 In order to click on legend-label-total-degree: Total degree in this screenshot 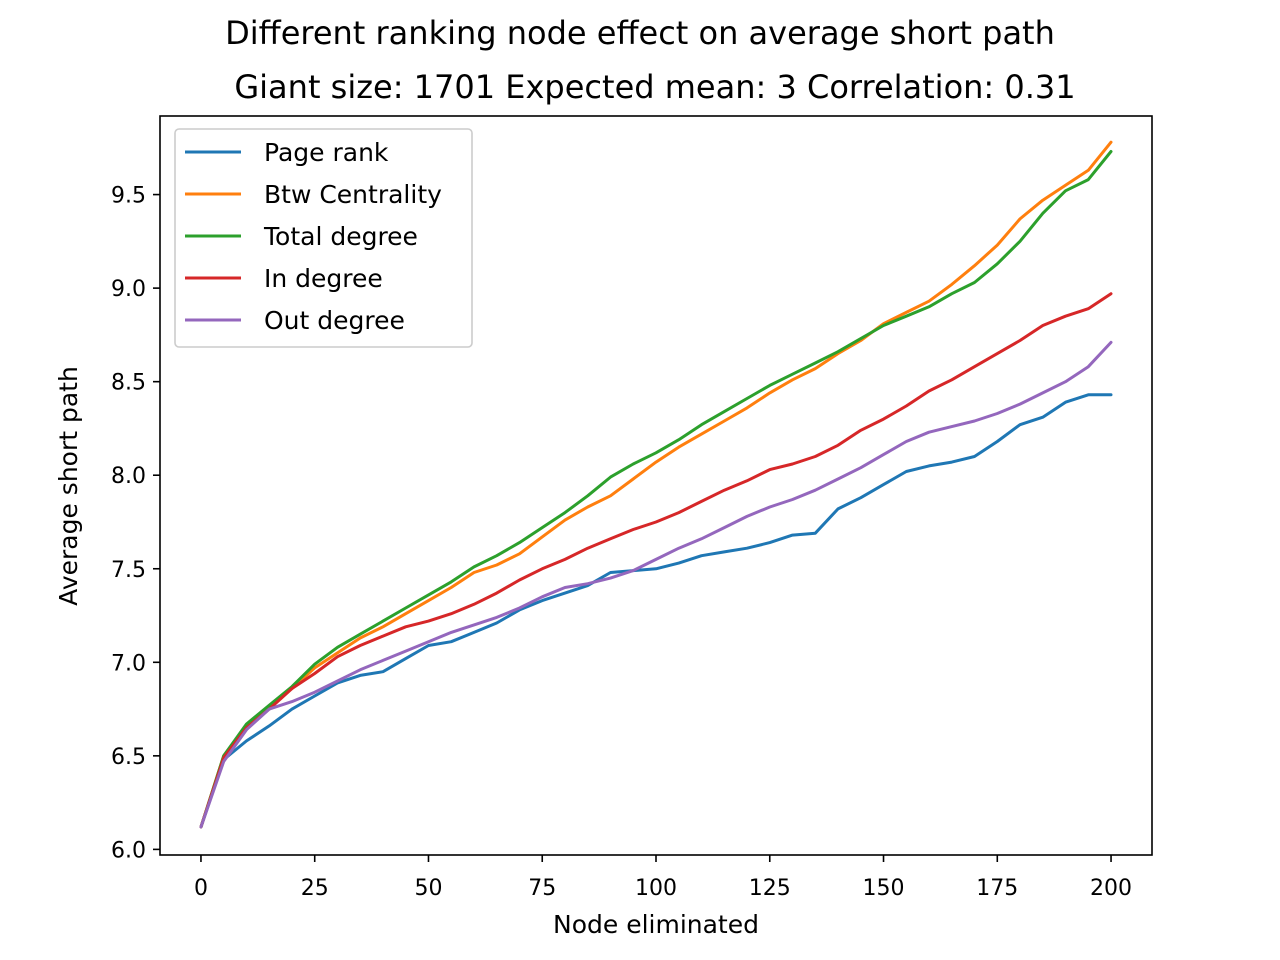, I will do `click(340, 236)`.